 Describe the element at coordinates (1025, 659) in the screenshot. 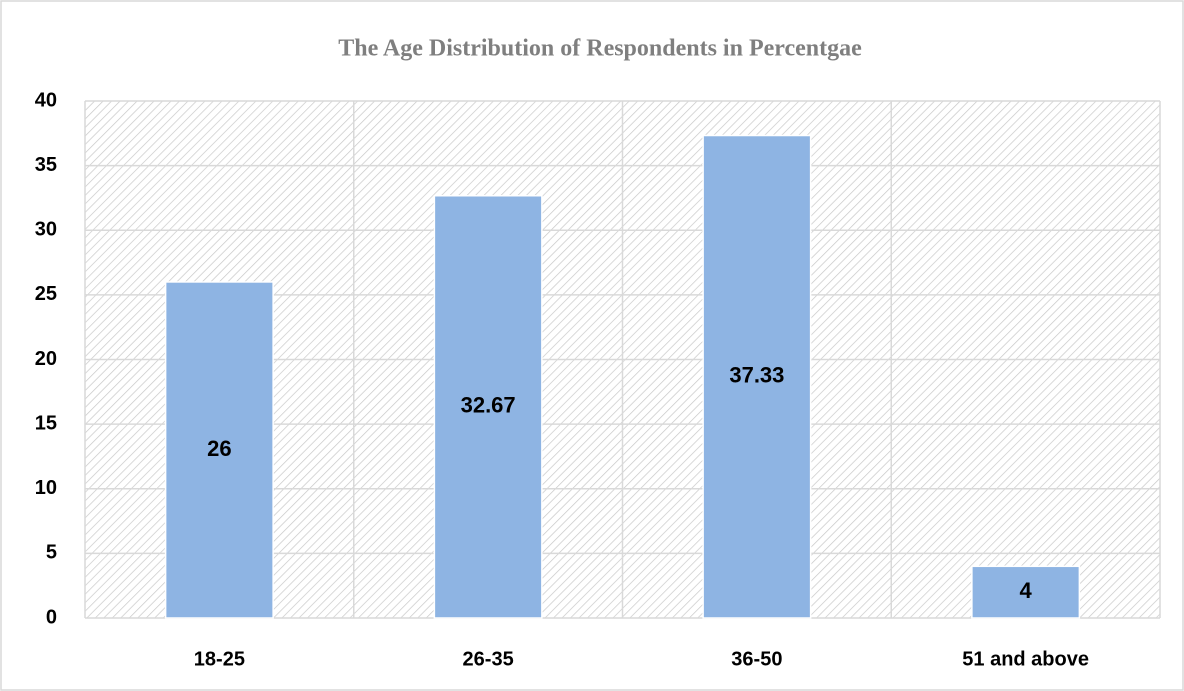

I see `x-tick-label: 51 and above` at that location.